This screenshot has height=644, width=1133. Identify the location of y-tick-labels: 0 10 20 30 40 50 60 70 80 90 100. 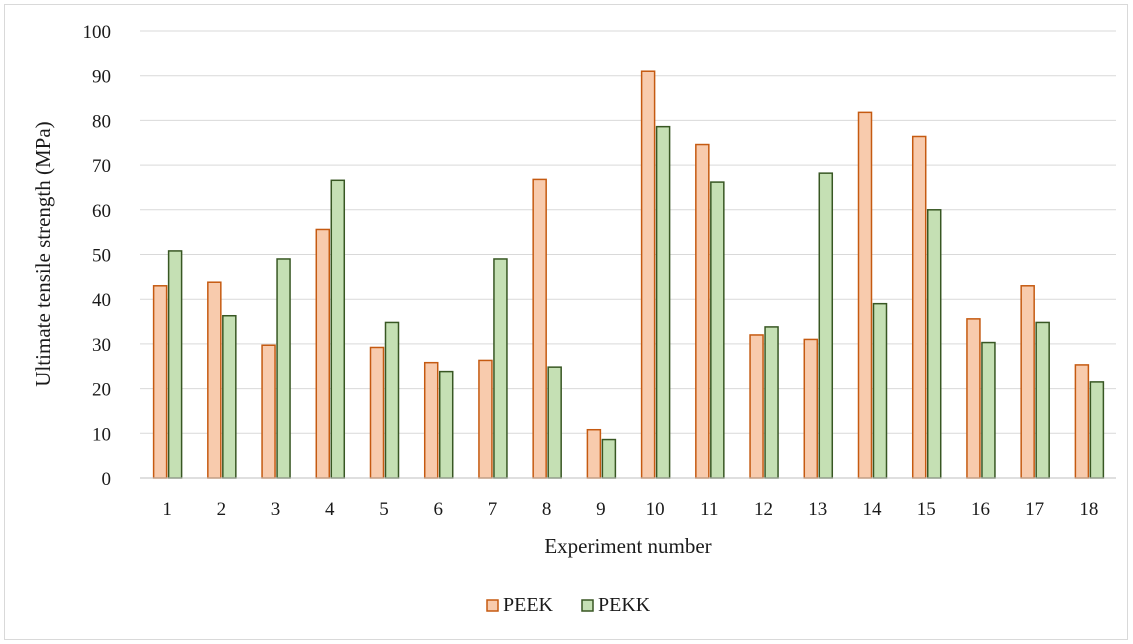
(97, 256).